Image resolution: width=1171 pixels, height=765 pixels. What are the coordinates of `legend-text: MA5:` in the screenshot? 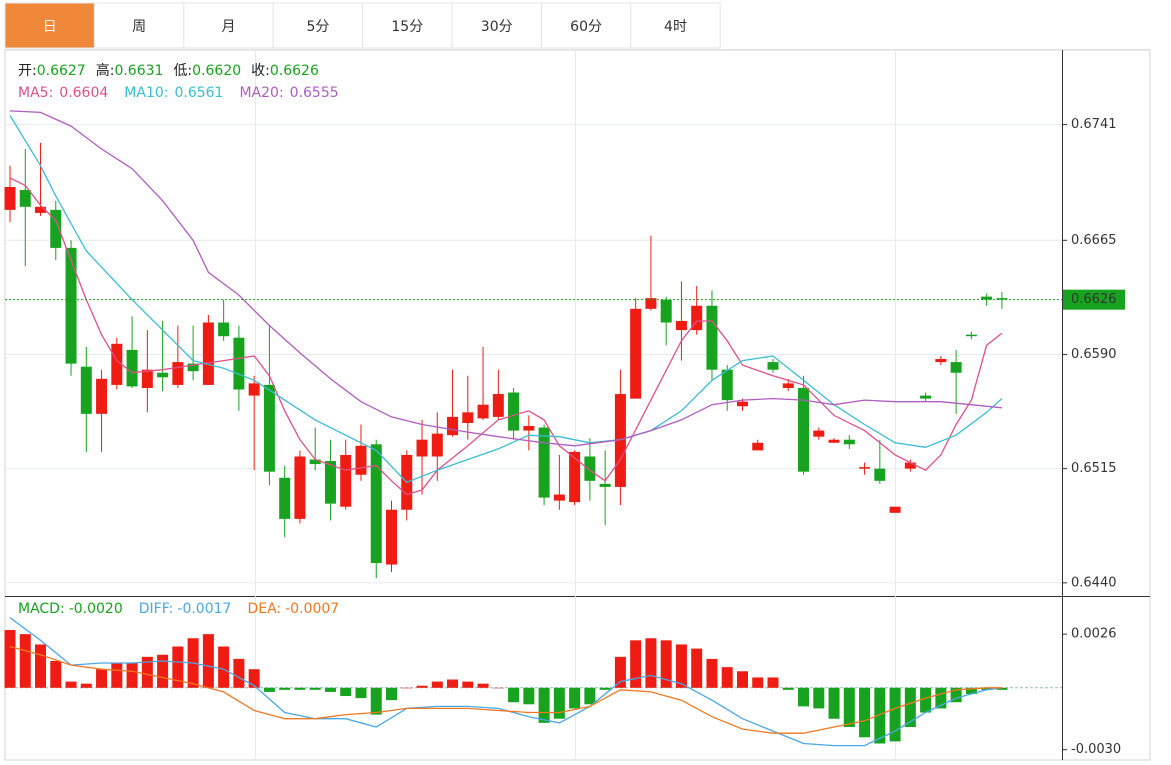 It's located at (35, 93).